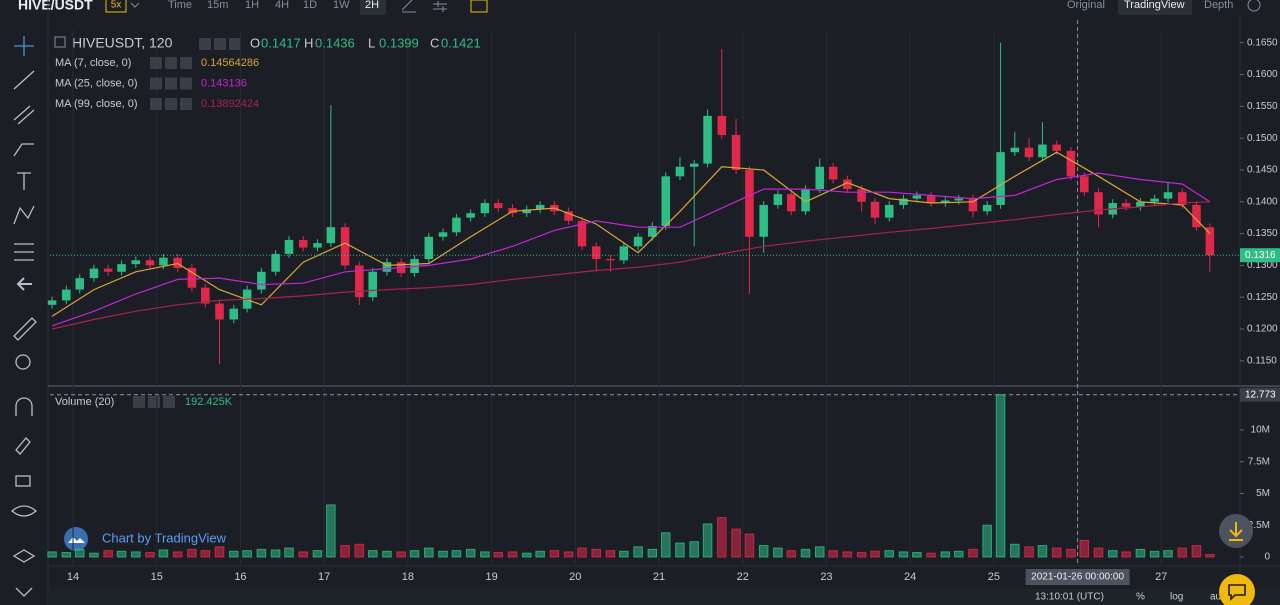  What do you see at coordinates (24, 115) in the screenshot?
I see `fib-tool` at bounding box center [24, 115].